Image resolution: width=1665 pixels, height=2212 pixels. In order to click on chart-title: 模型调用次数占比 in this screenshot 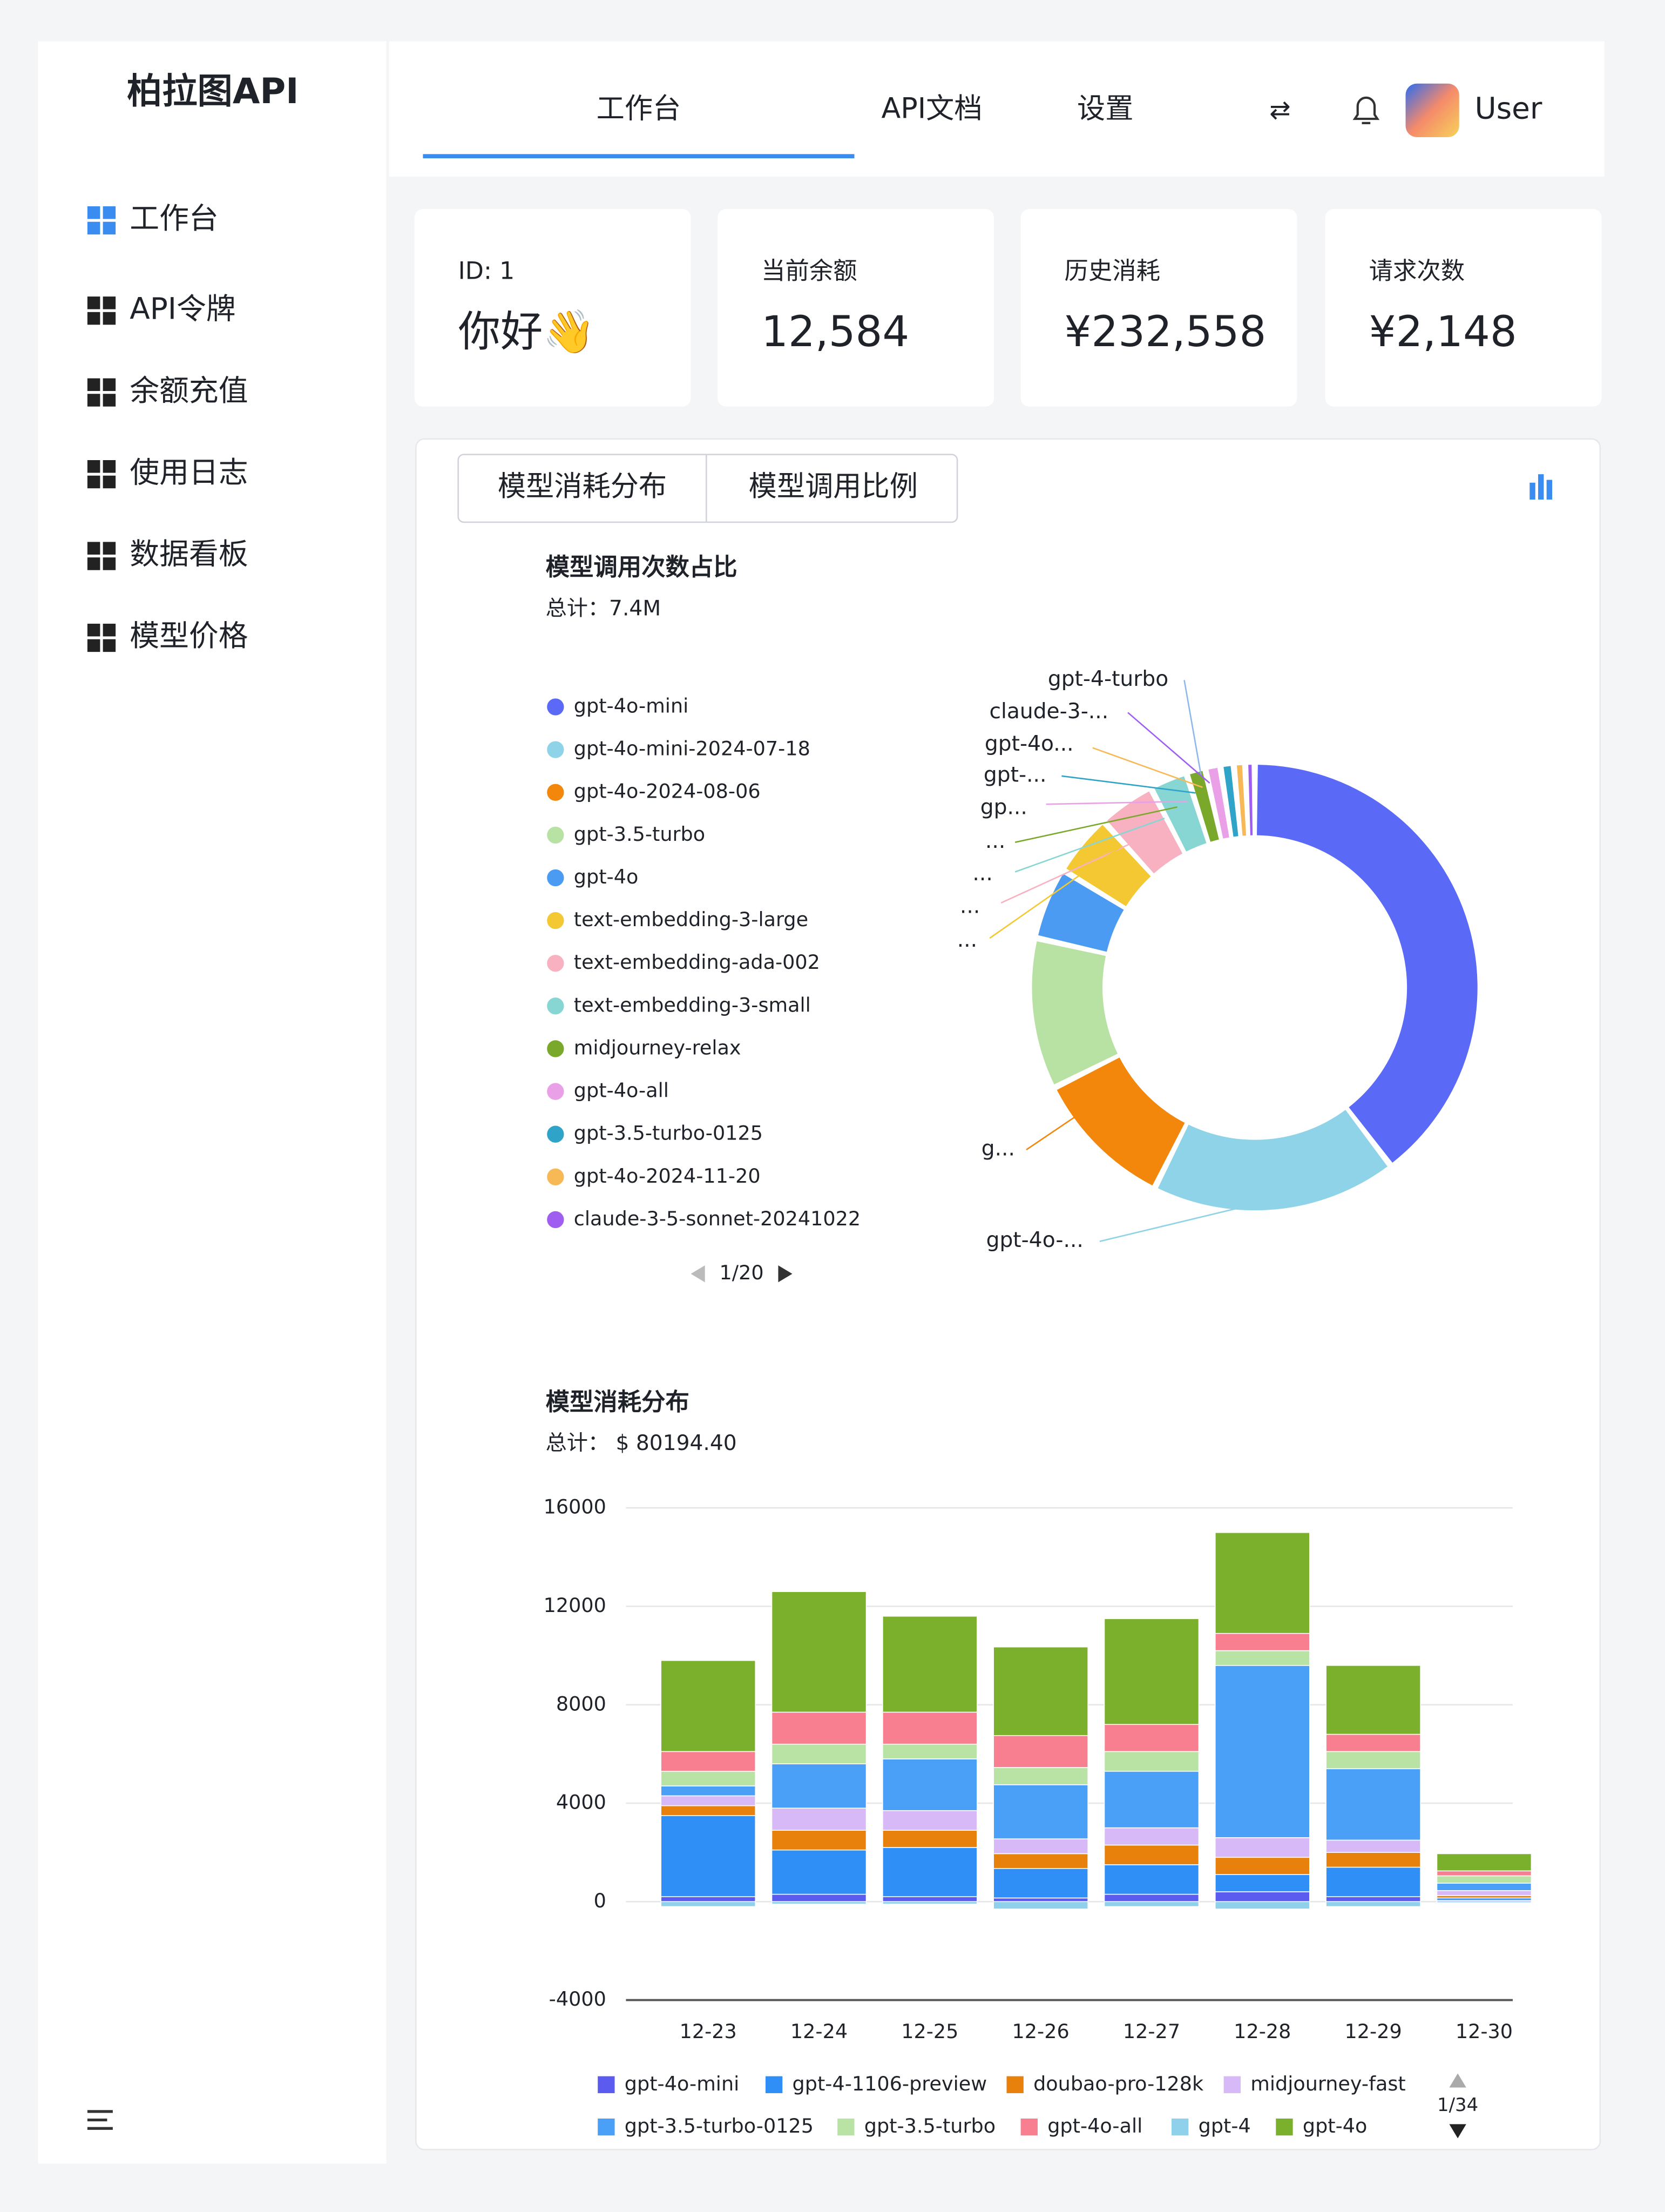, I will do `click(641, 567)`.